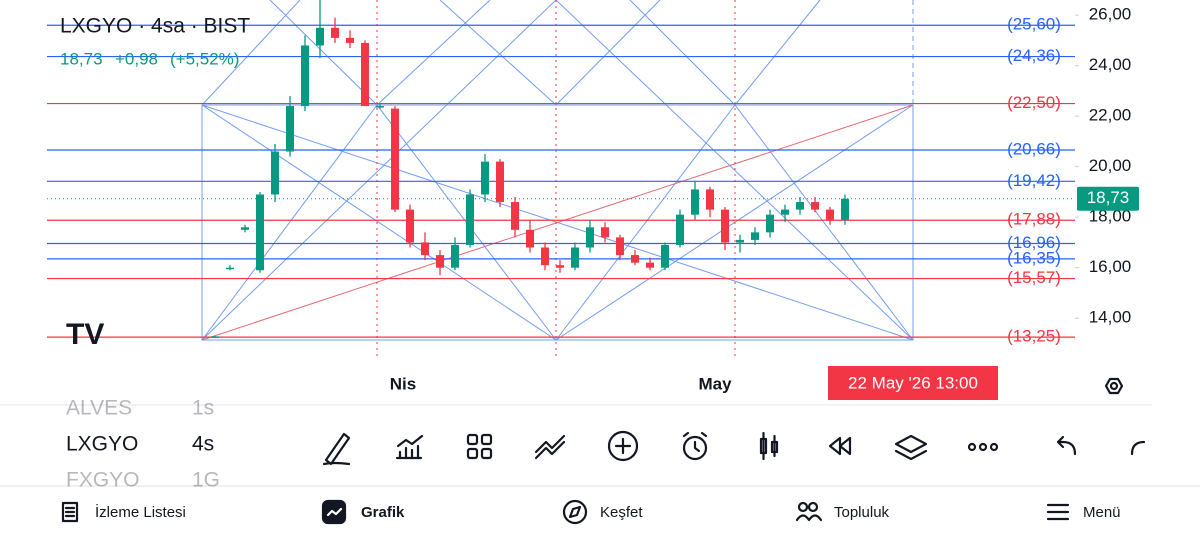 The height and width of the screenshot is (544, 1200). Describe the element at coordinates (1138, 448) in the screenshot. I see `redo-icon` at that location.